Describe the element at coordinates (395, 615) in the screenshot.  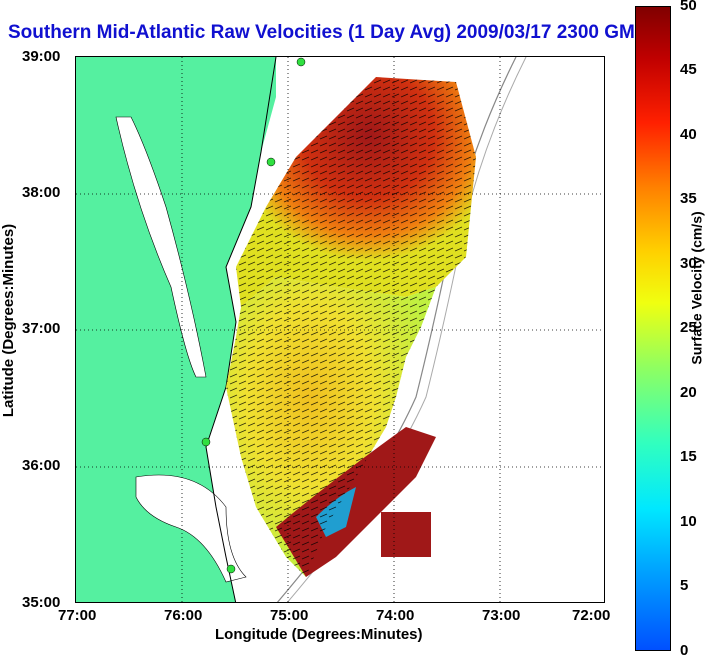
I see `x-tick-label: 74:00` at that location.